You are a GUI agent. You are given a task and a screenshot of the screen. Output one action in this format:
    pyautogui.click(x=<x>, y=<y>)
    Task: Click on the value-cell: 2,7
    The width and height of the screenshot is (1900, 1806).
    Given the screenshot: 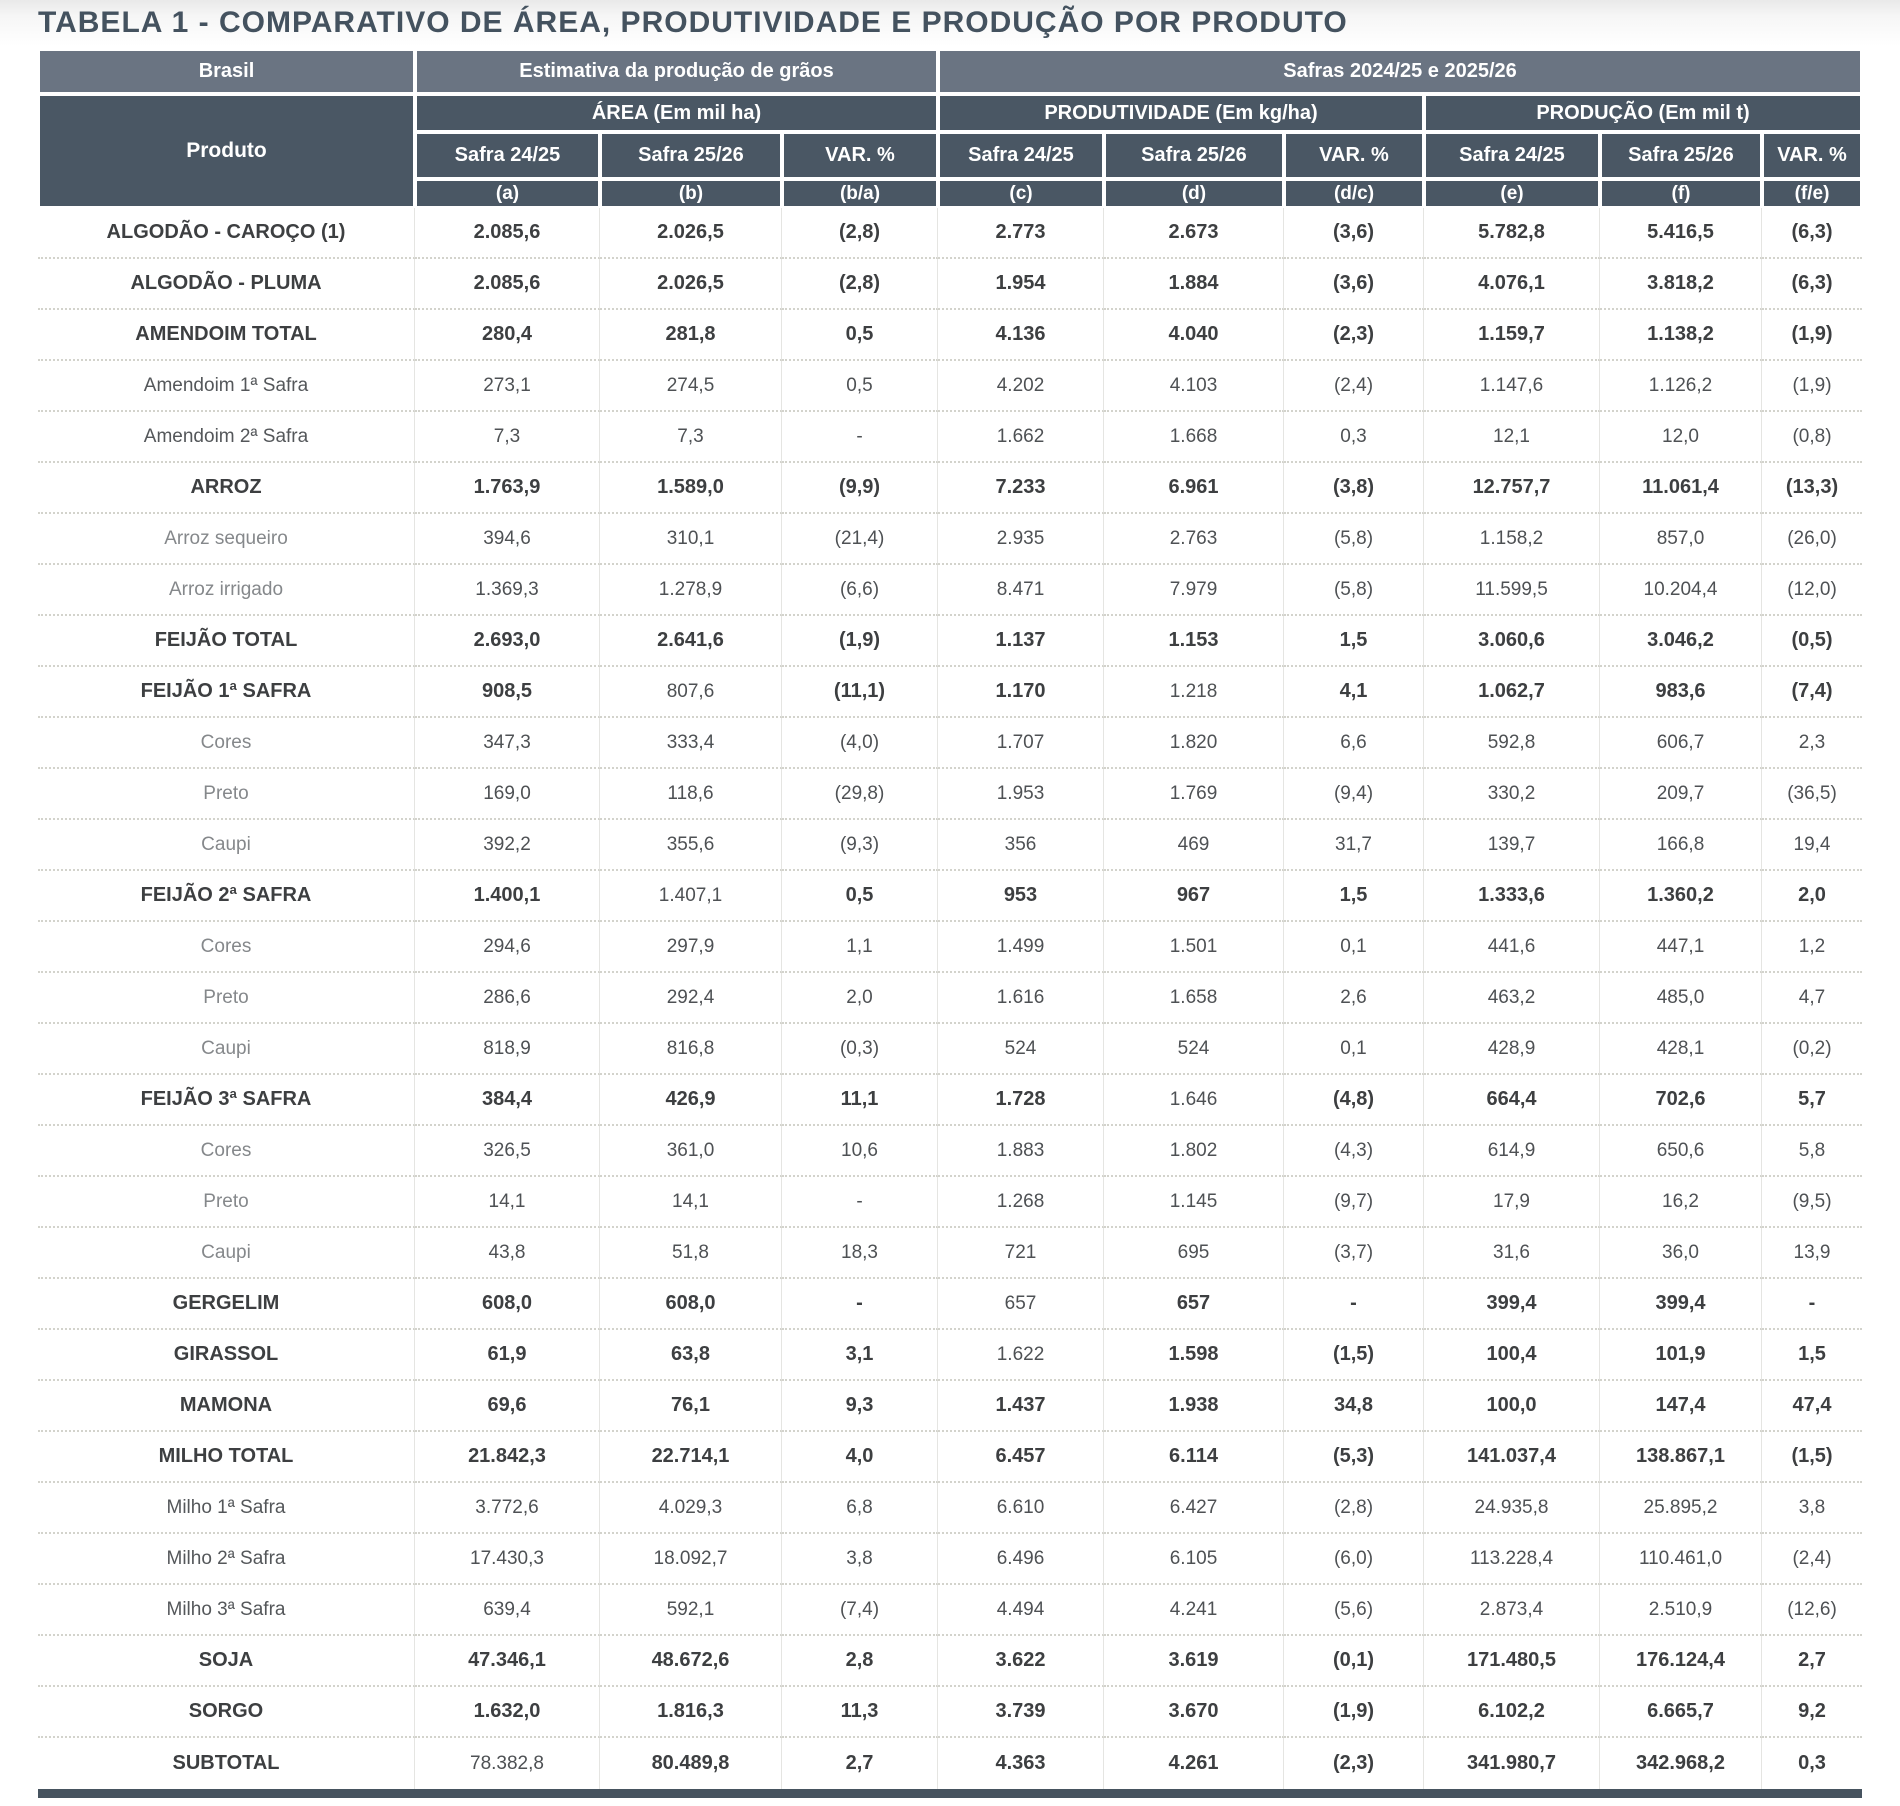 What is the action you would take?
    pyautogui.click(x=860, y=1763)
    